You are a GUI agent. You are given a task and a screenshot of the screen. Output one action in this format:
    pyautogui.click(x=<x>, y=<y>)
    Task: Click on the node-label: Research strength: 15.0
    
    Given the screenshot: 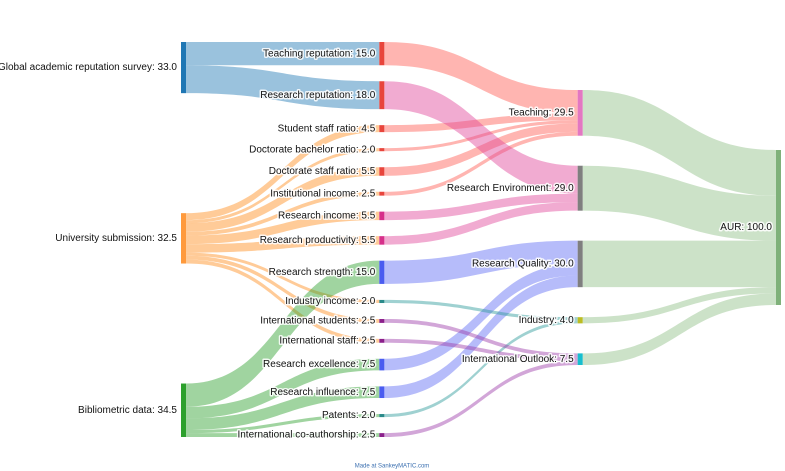 What is the action you would take?
    pyautogui.click(x=322, y=272)
    